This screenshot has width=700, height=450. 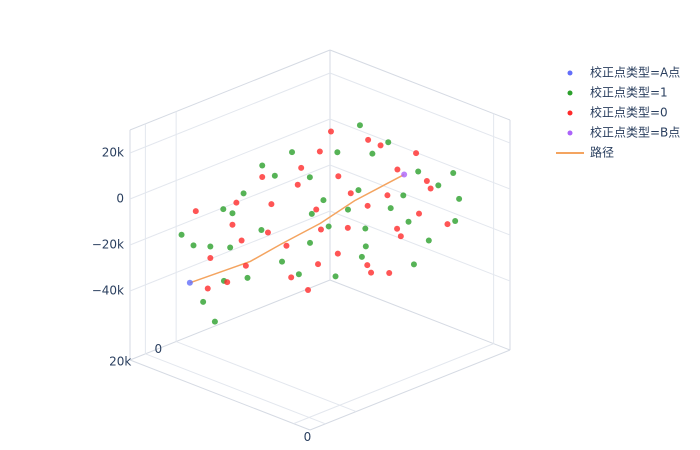 I want to click on z-tick-label: 0, so click(x=120, y=199).